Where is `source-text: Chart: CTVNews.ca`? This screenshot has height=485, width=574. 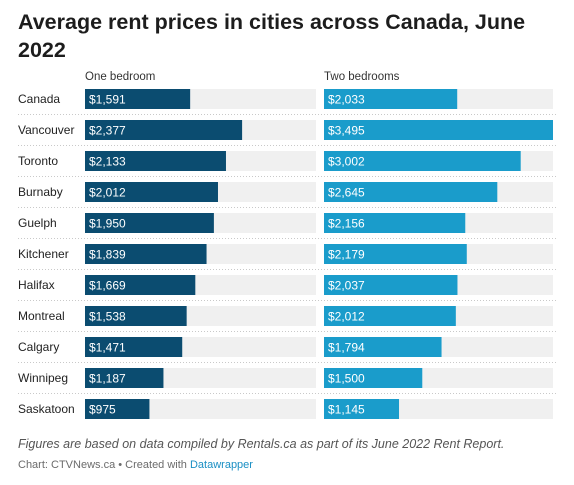 source-text: Chart: CTVNews.ca is located at coordinates (67, 465).